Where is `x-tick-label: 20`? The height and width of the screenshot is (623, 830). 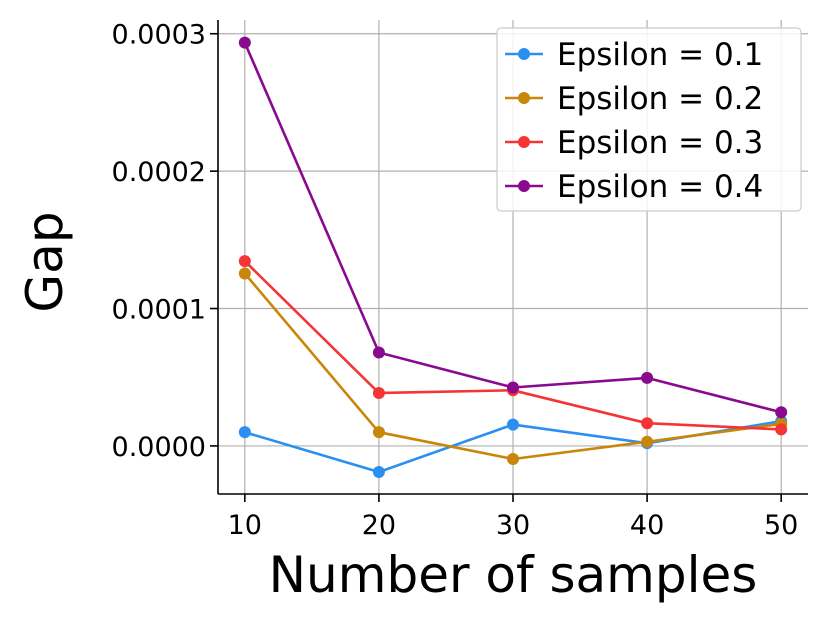
x-tick-label: 20 is located at coordinates (379, 525).